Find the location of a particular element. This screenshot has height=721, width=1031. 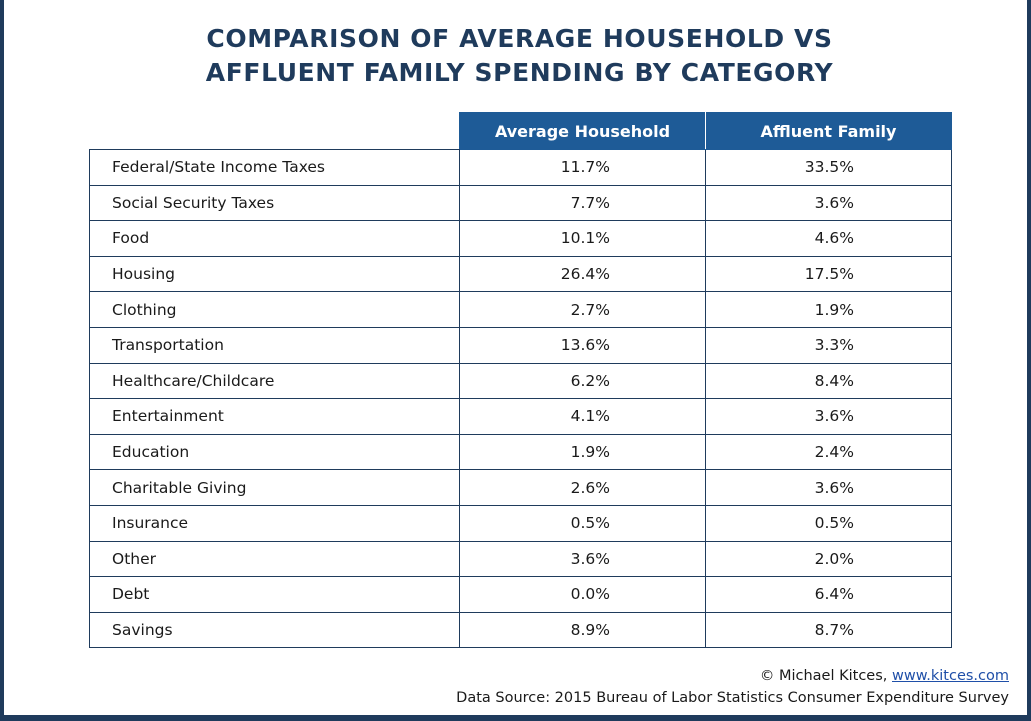

affluent-family-cell: 8.4% is located at coordinates (828, 381).